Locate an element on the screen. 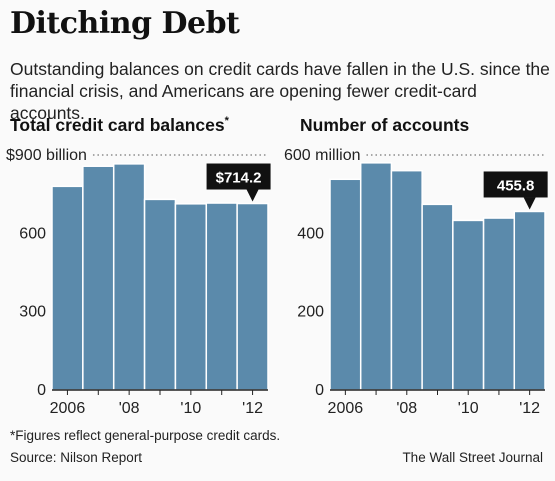 The width and height of the screenshot is (555, 481). left-chart-callout-box is located at coordinates (238, 176).